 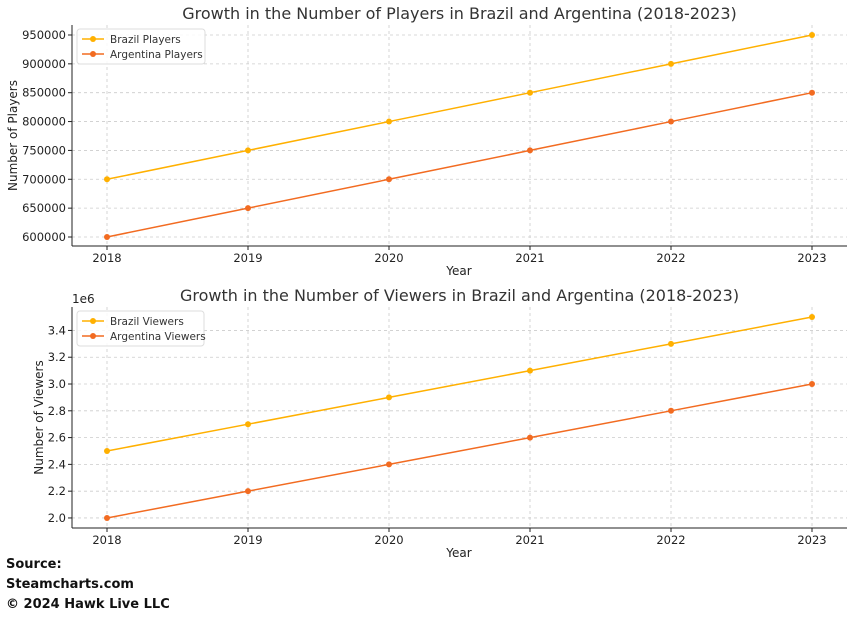 I want to click on y-tick-label: 700000, so click(x=44, y=179).